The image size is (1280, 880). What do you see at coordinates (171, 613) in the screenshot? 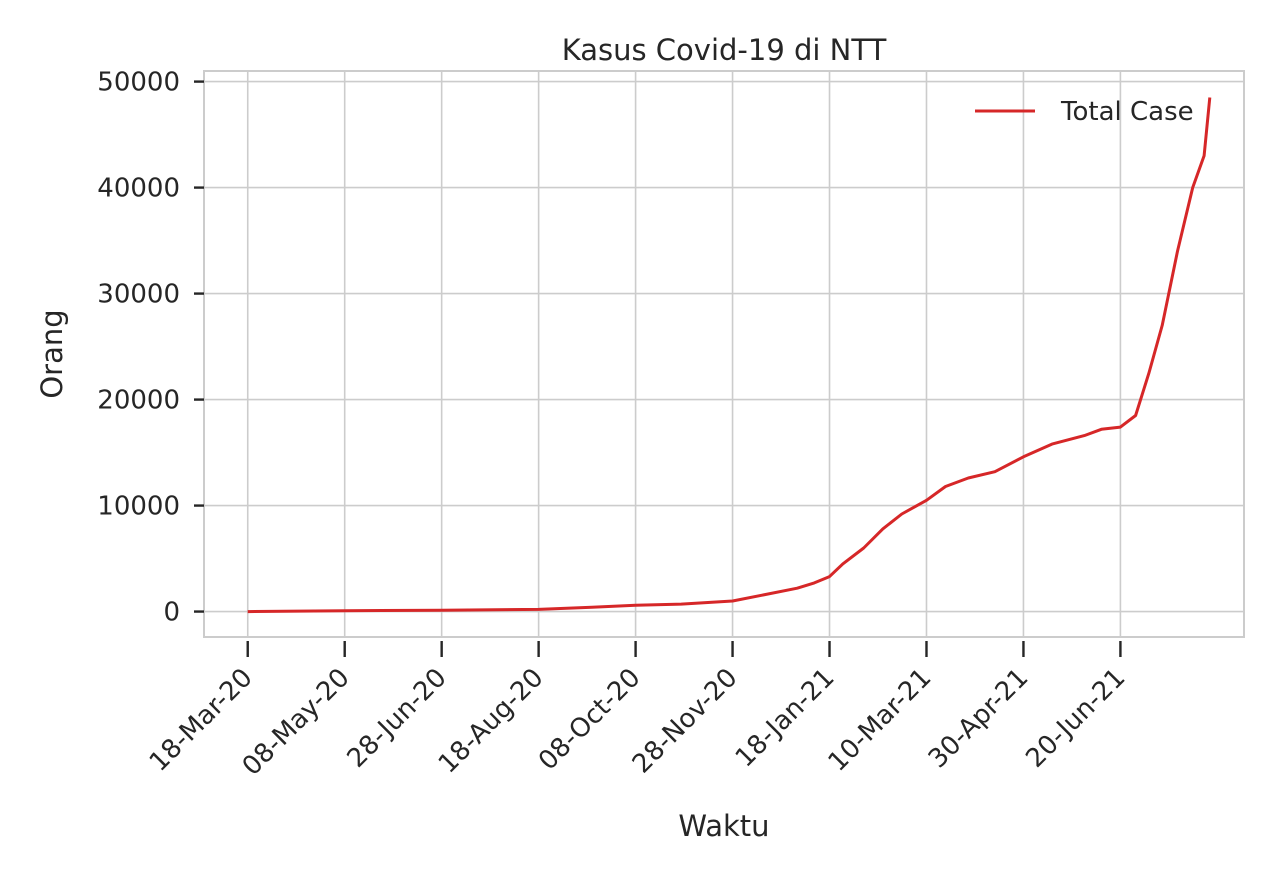
I see `y-tick-label-0: 0` at bounding box center [171, 613].